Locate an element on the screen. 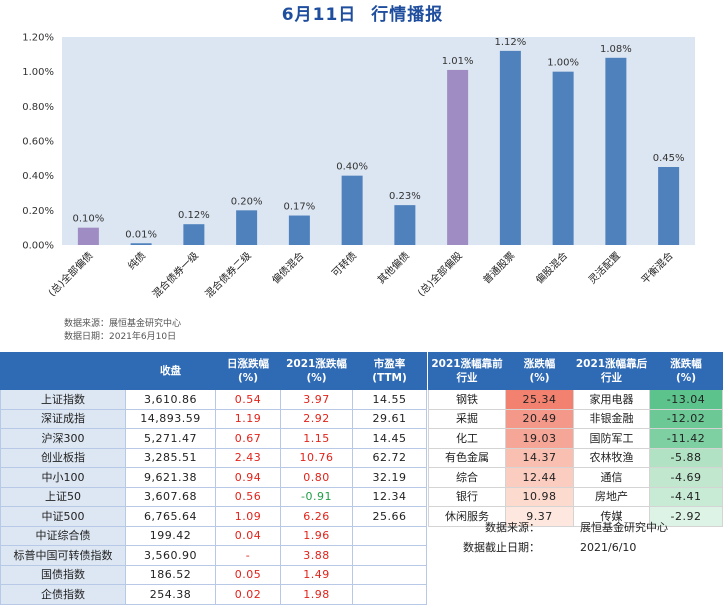 This screenshot has height=605, width=725. index-day-chg-cell: 0.04 is located at coordinates (248, 535).